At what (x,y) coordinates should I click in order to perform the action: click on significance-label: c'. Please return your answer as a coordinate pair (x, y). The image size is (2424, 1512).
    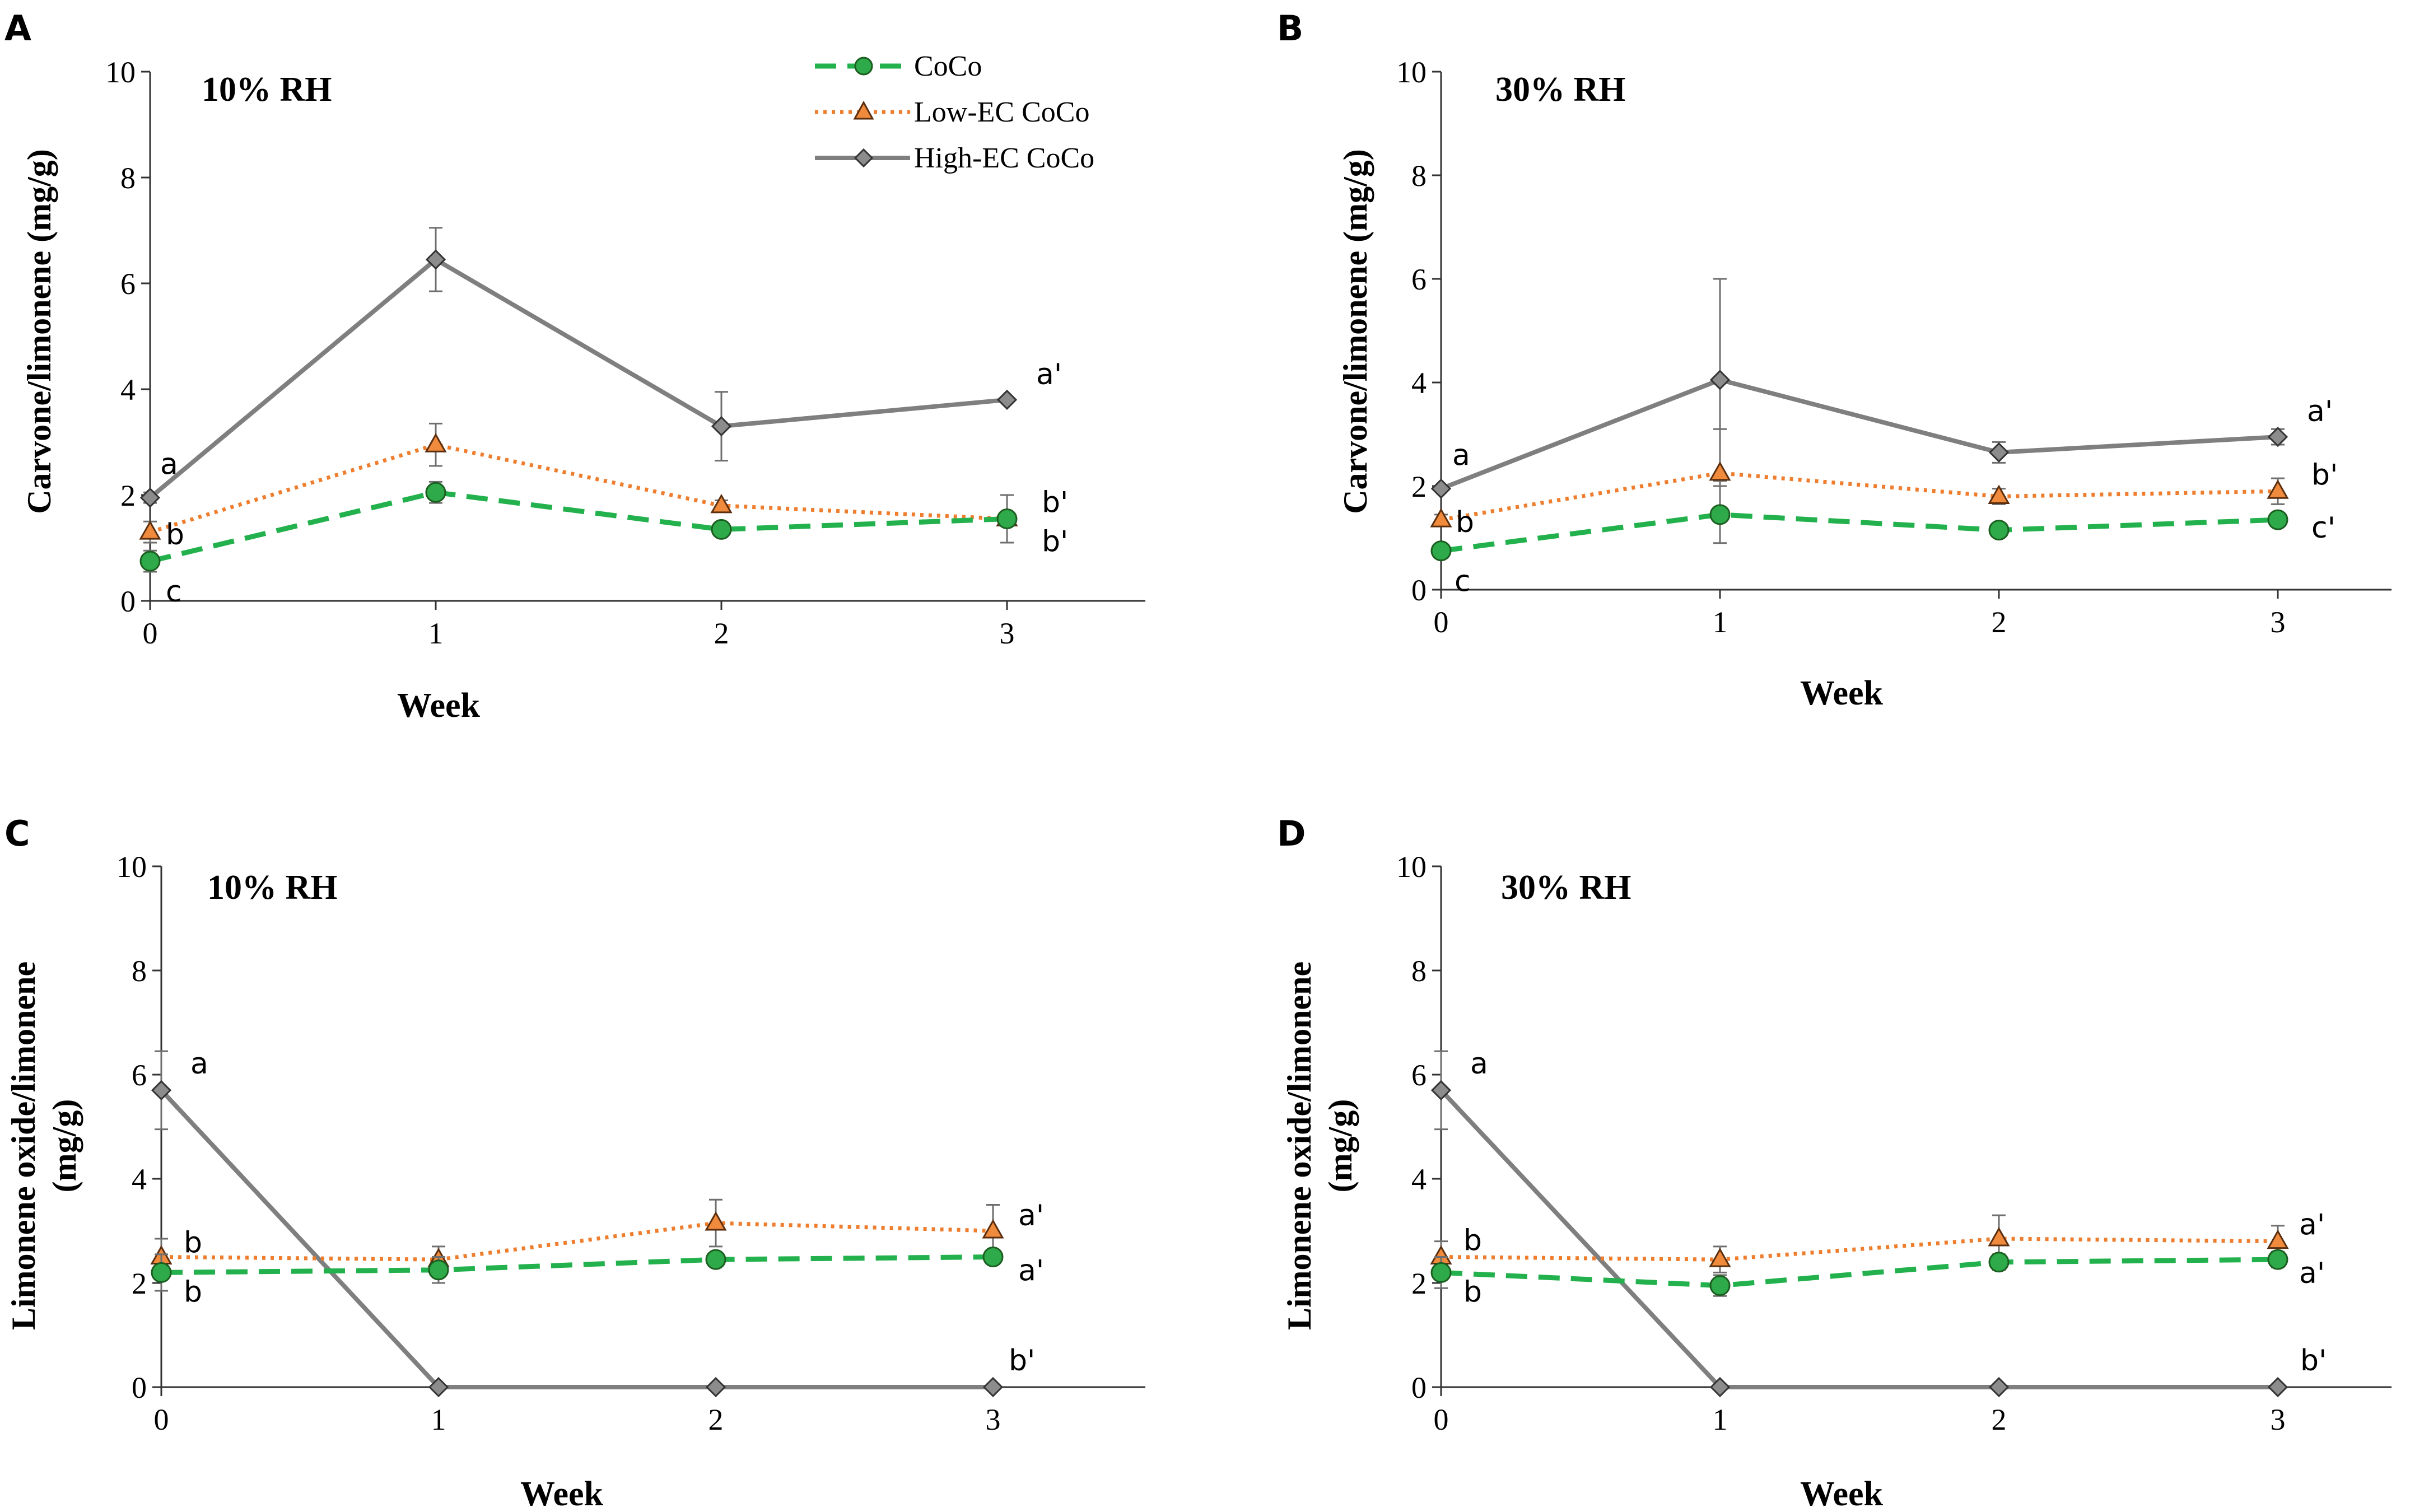
    Looking at the image, I should click on (2323, 528).